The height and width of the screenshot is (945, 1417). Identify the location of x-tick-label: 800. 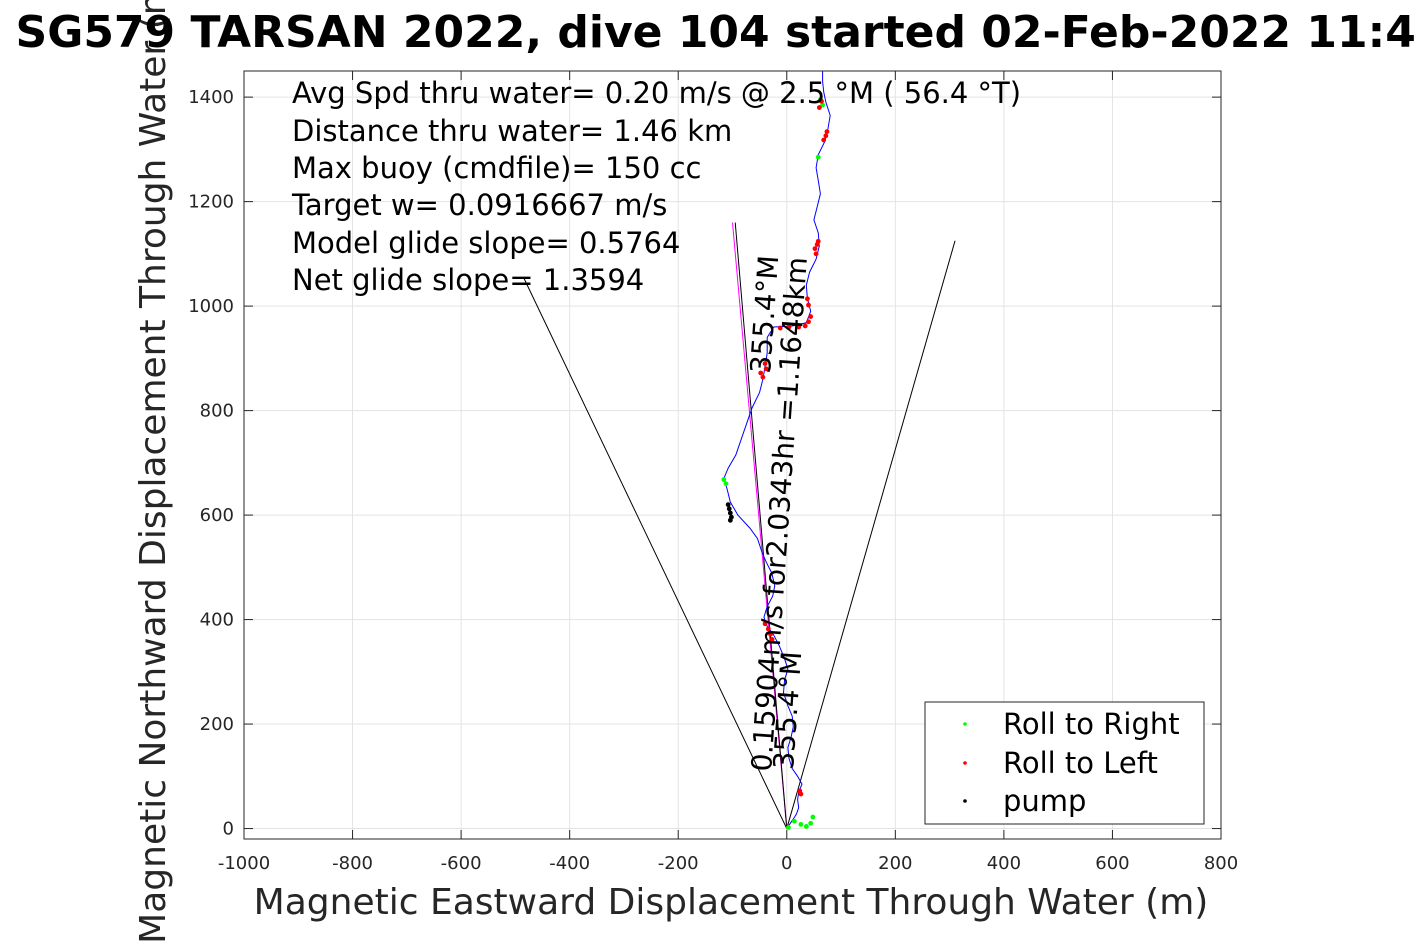
(1221, 863).